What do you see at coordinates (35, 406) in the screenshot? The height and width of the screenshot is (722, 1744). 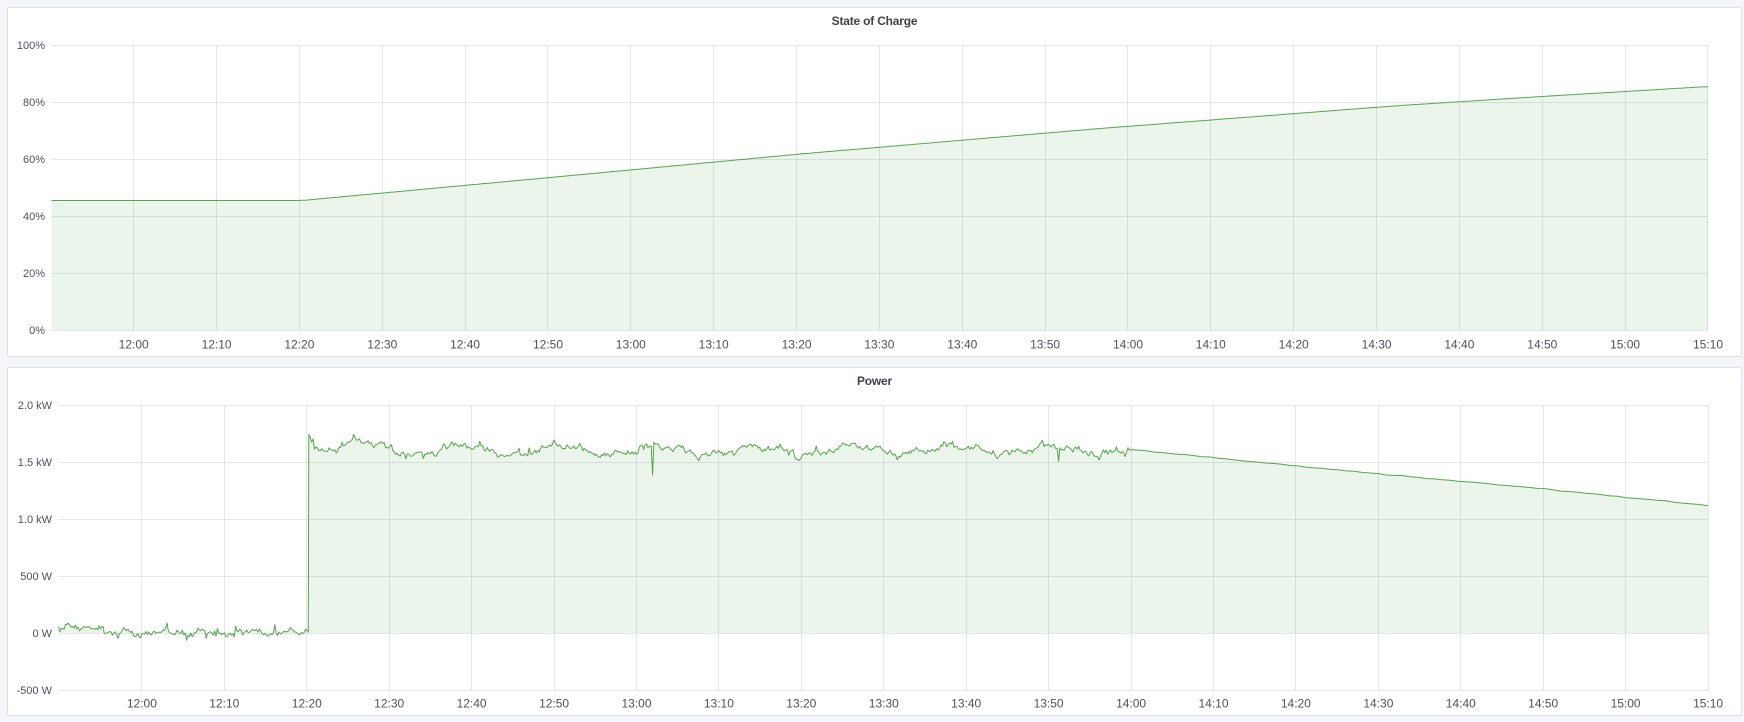 I see `svg-text: 2.0 kW` at bounding box center [35, 406].